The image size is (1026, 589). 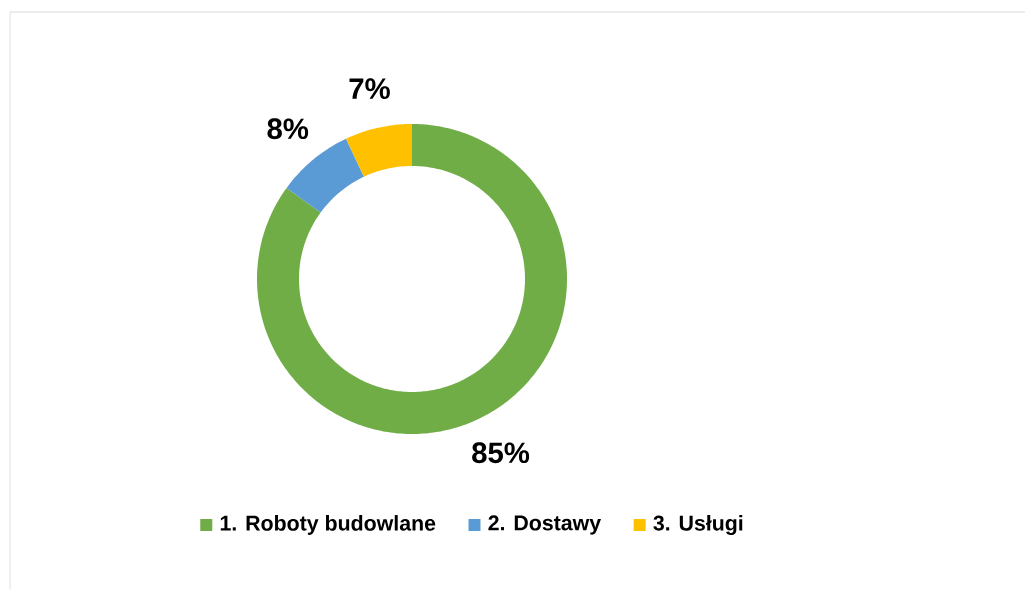 What do you see at coordinates (369, 88) in the screenshot?
I see `data-label: 7%` at bounding box center [369, 88].